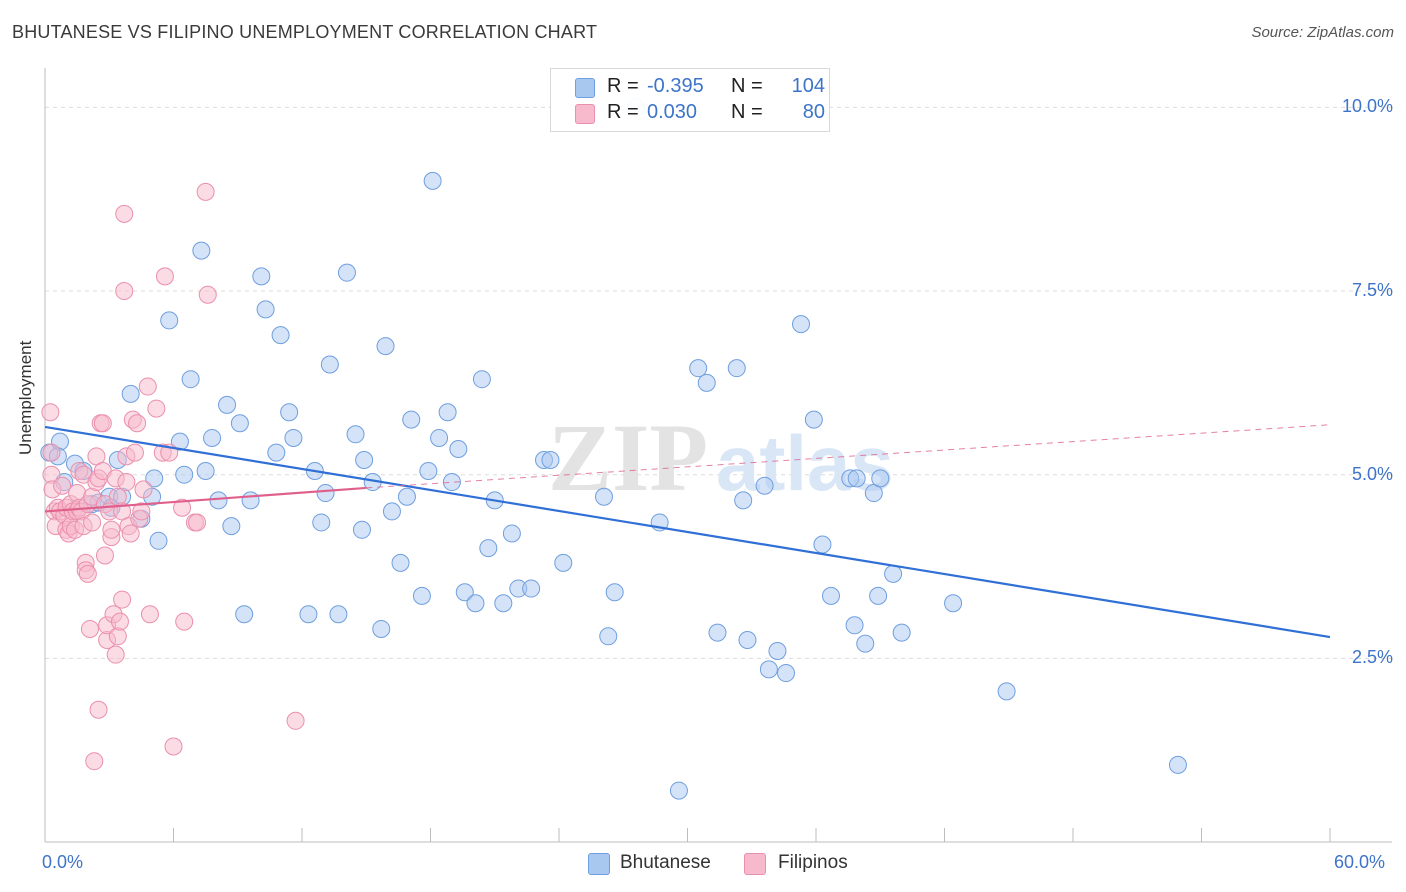 This screenshot has height=892, width=1406. I want to click on y-tick-label: 2.5%, so click(1372, 657).